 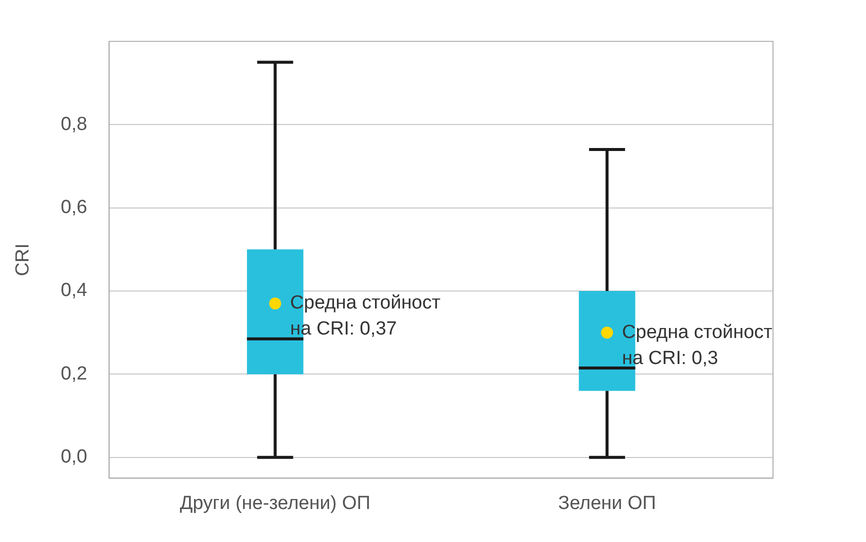 I want to click on y-tick-label: 0,4, so click(x=74, y=291).